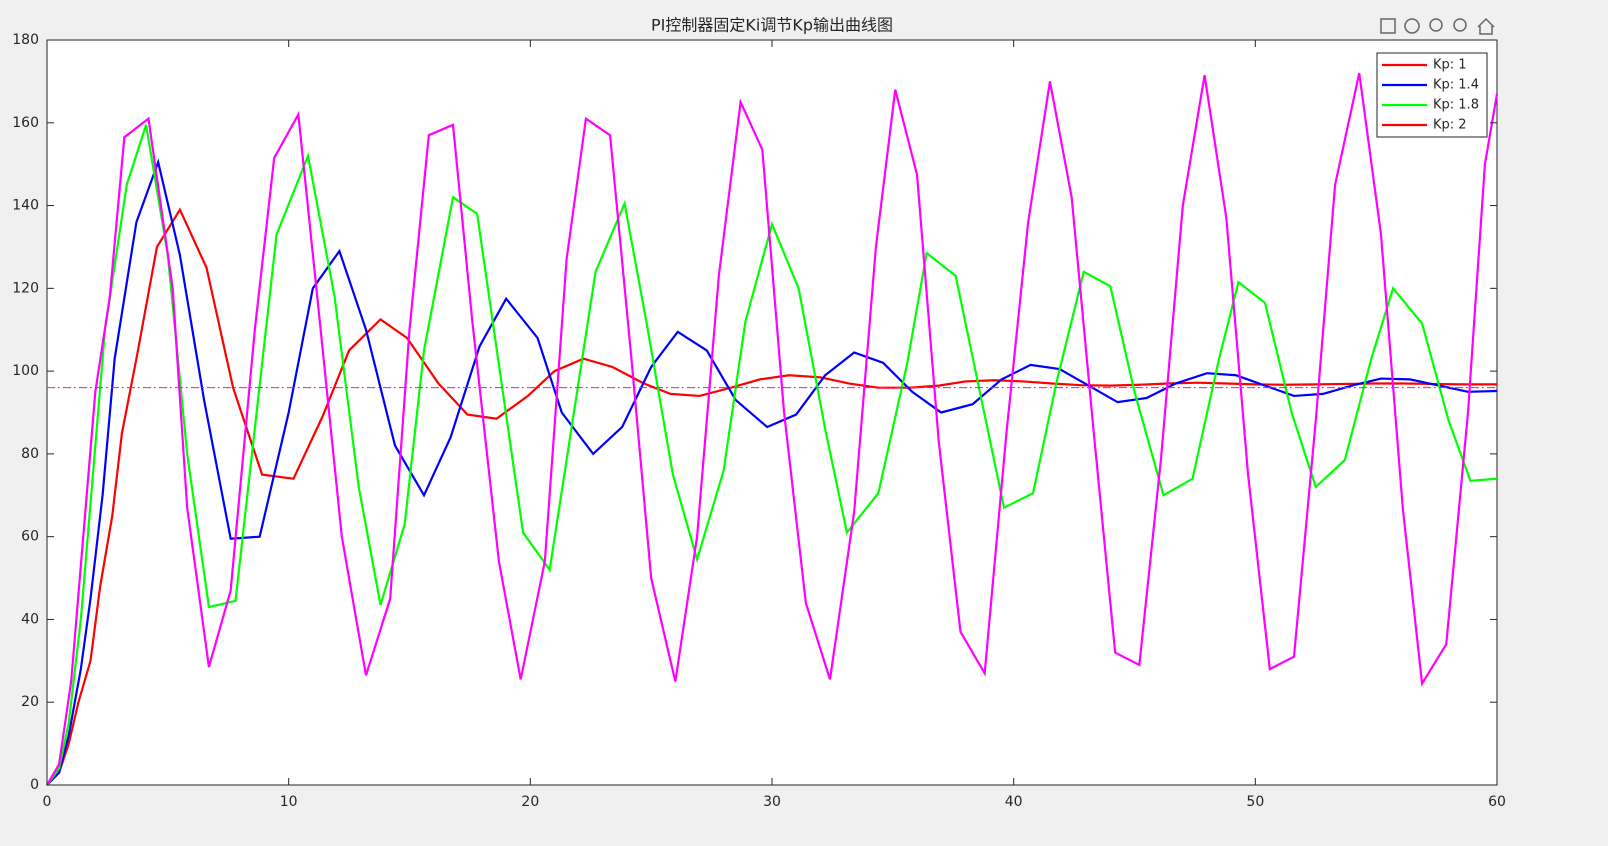  Describe the element at coordinates (30, 619) in the screenshot. I see `y-tick-label: 40` at that location.